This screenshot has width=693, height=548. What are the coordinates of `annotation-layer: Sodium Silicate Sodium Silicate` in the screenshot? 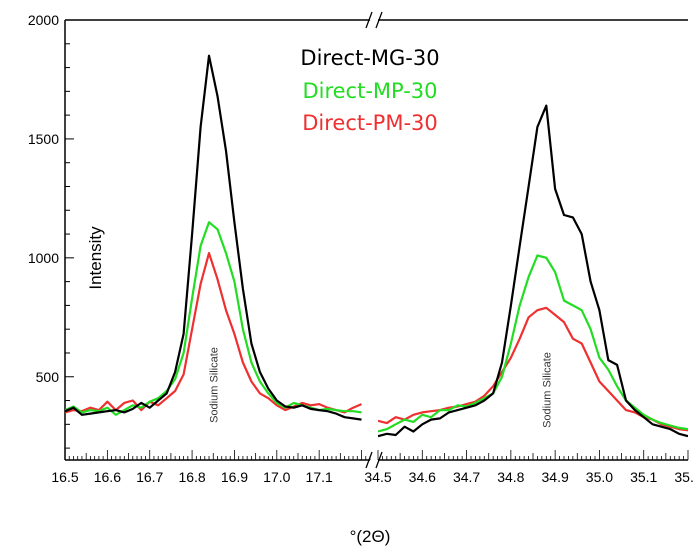 It's located at (380, 387).